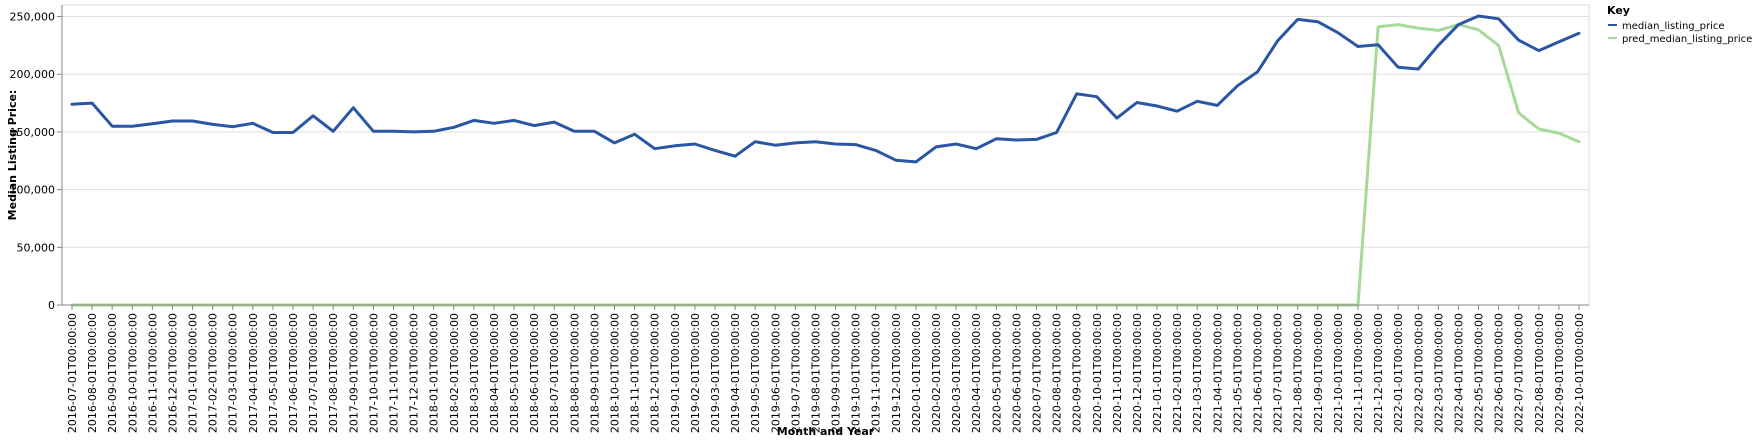 This screenshot has height=442, width=1759. Describe the element at coordinates (635, 373) in the screenshot. I see `x-tick-label: 2018-11-01T00:00:00` at that location.